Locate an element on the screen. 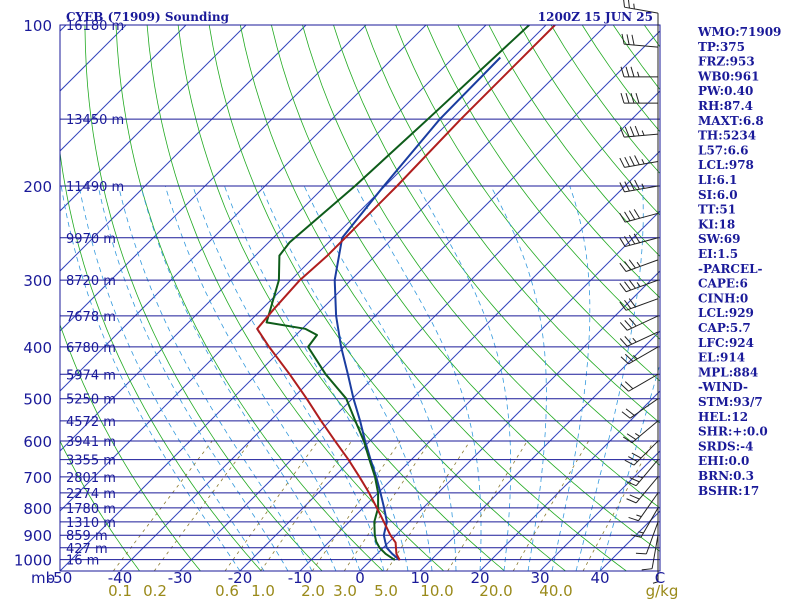 The image size is (800, 600). stability-index: SW:69 is located at coordinates (719, 239).